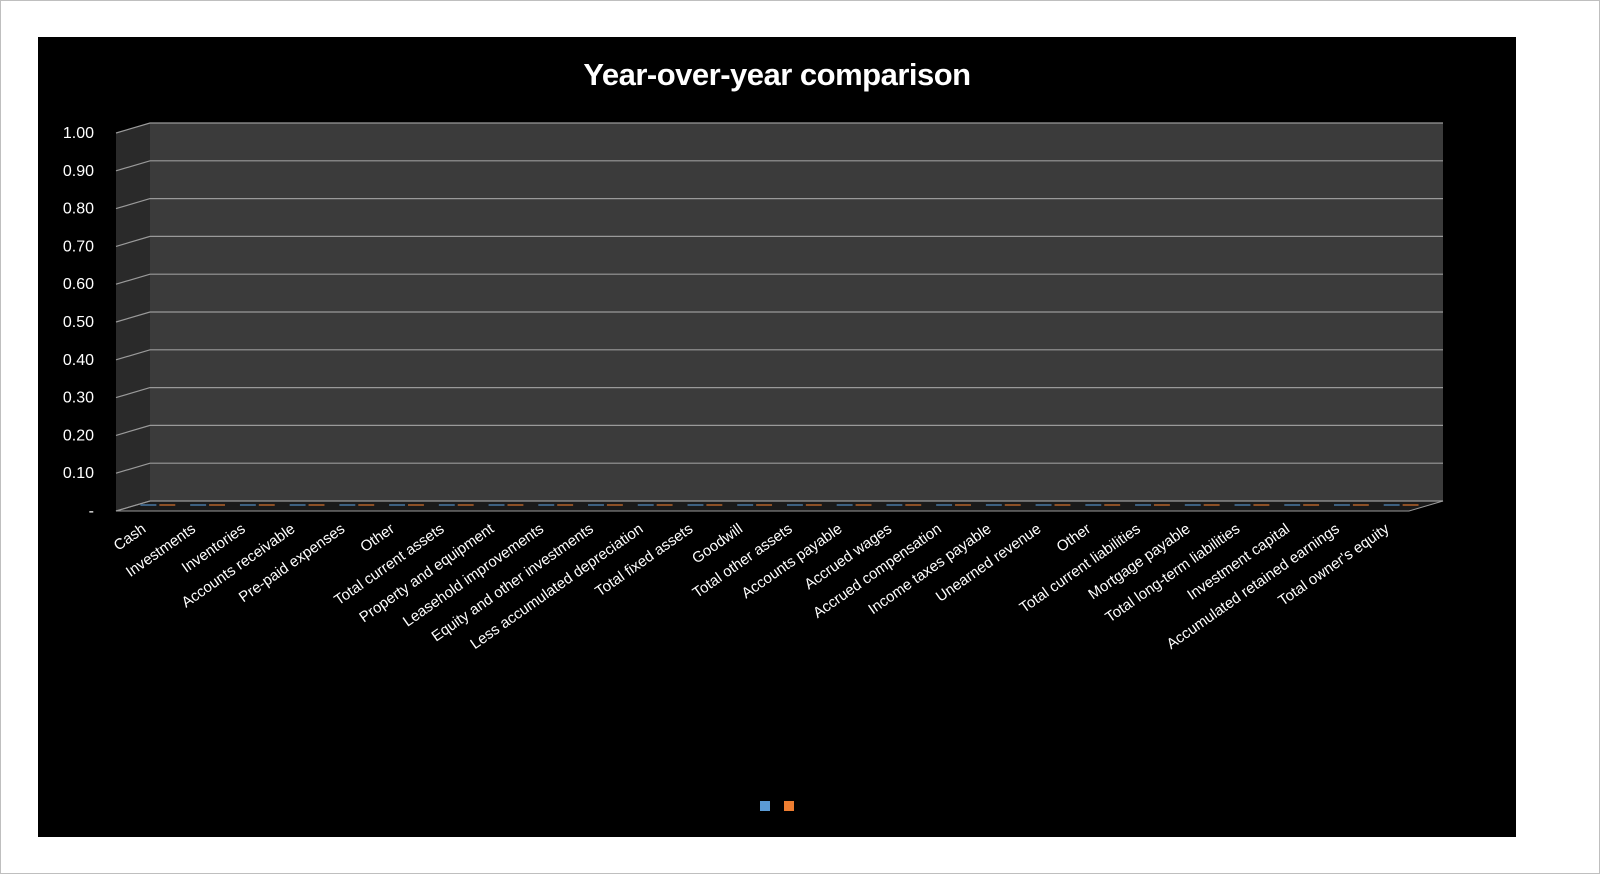 The height and width of the screenshot is (874, 1600). Describe the element at coordinates (78, 171) in the screenshot. I see `y-tick-label: 0.90` at that location.